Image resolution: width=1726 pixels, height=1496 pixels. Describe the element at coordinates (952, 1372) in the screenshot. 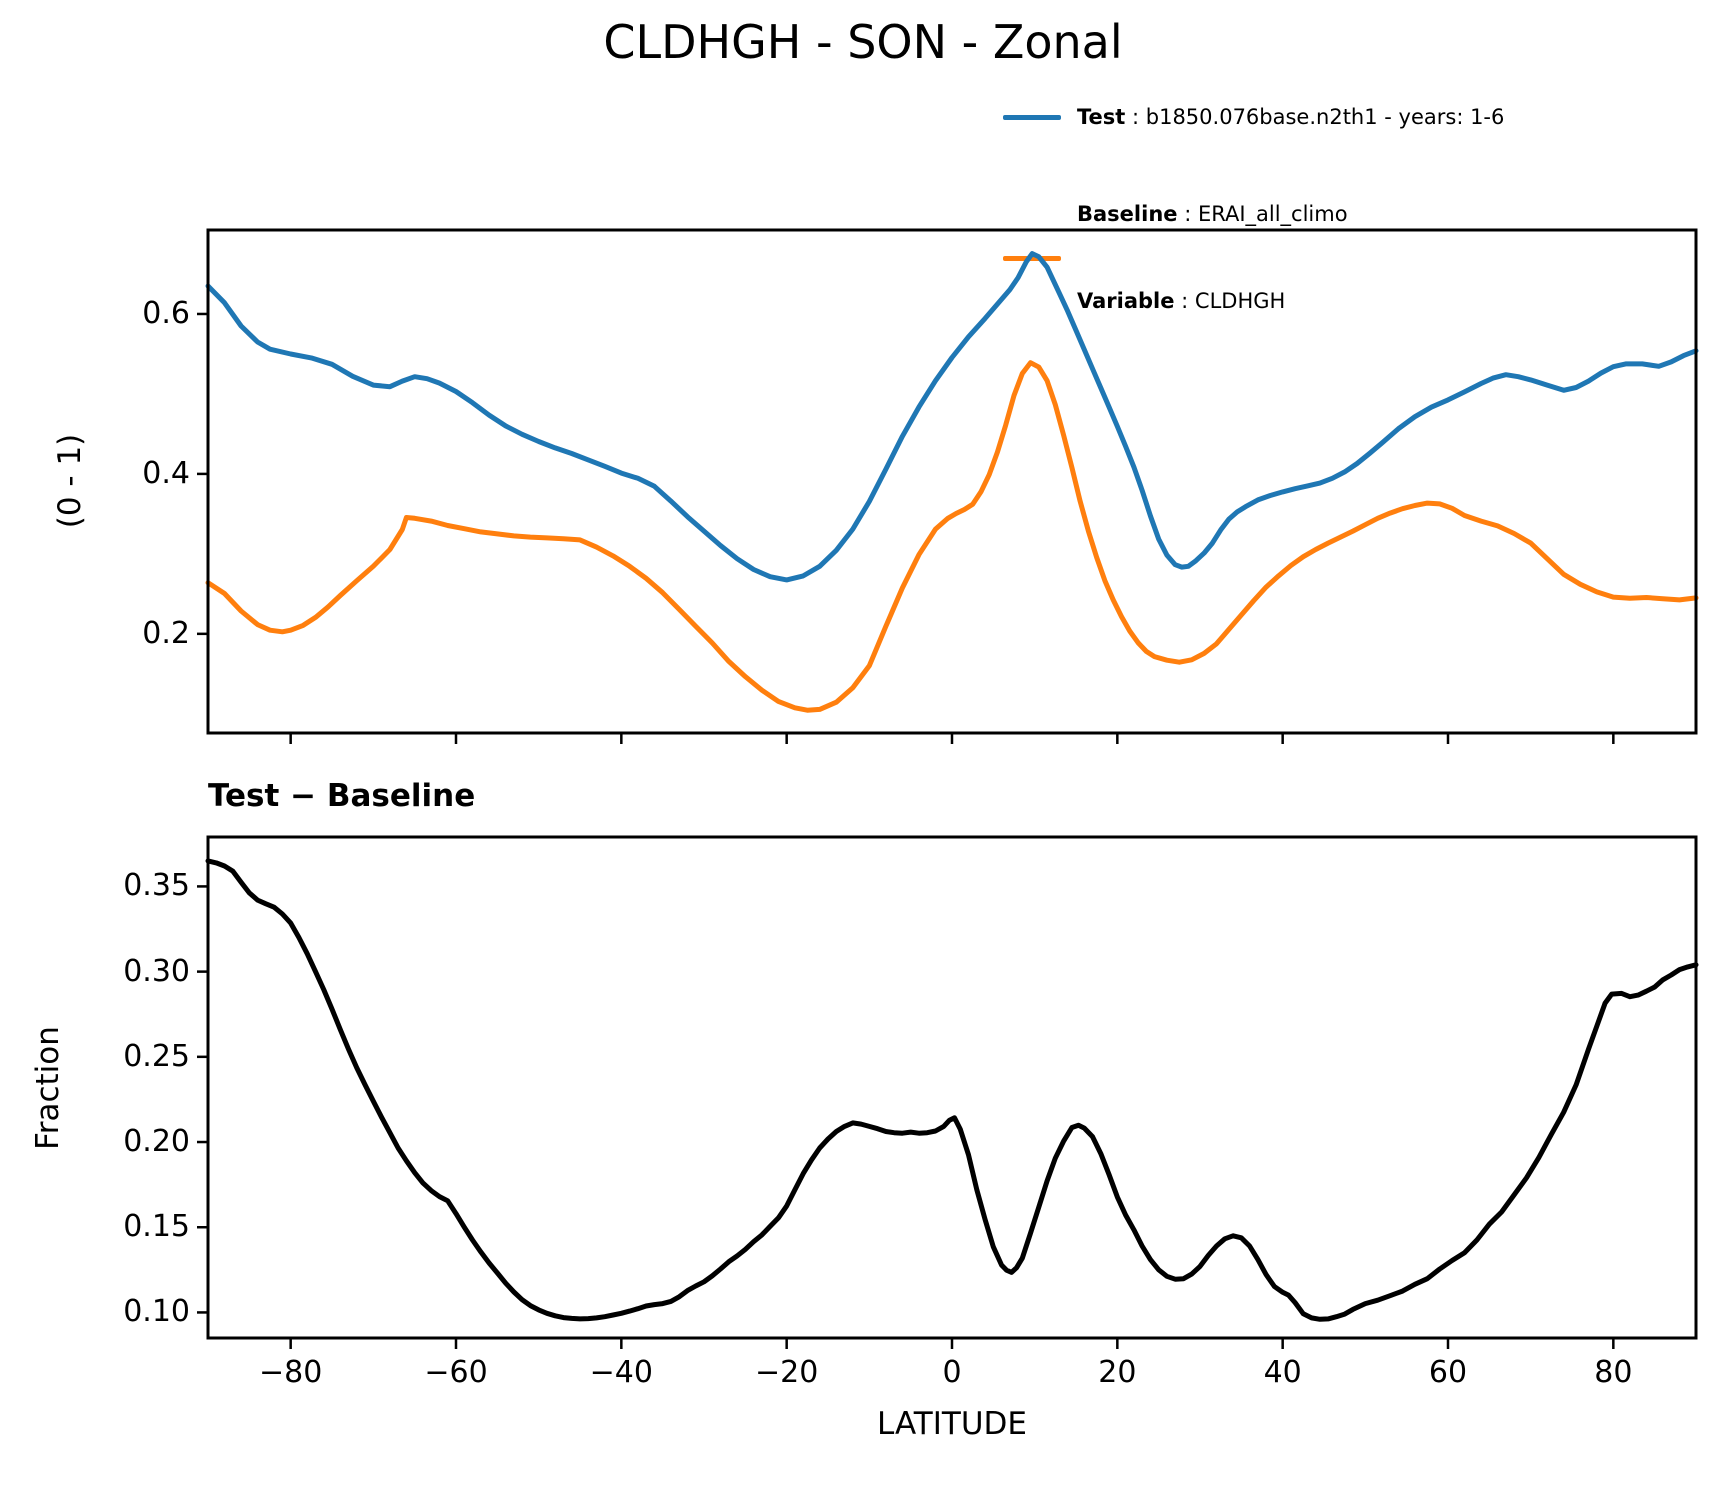

I see `x-tick-label: 0` at that location.